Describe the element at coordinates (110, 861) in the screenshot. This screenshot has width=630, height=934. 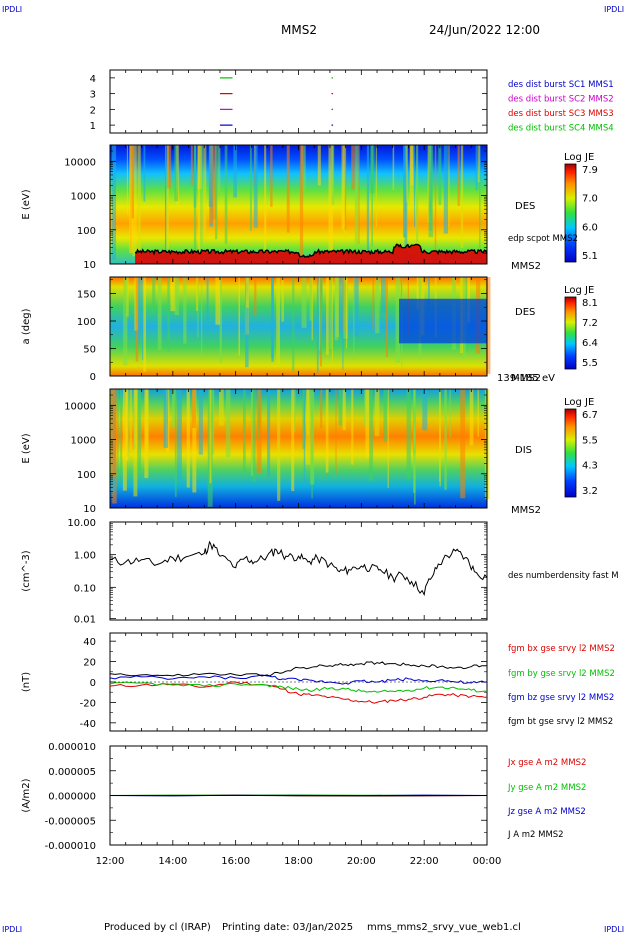
I see `time-axis-tick-label: 12:00` at that location.